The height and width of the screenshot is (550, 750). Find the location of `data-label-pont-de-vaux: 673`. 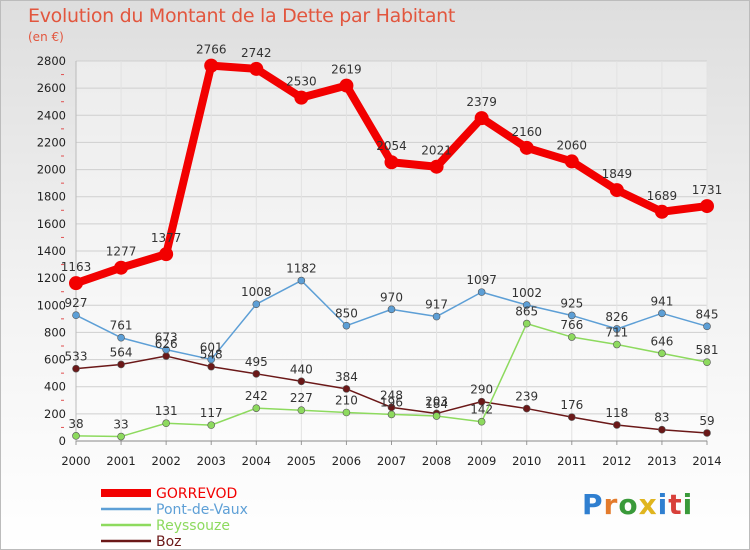

data-label-pont-de-vaux: 673 is located at coordinates (166, 338).